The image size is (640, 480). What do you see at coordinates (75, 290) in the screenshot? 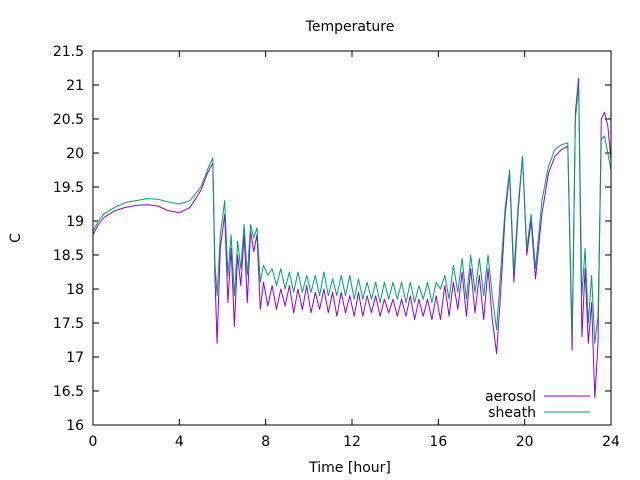
I see `y-tick-label: 18` at bounding box center [75, 290].